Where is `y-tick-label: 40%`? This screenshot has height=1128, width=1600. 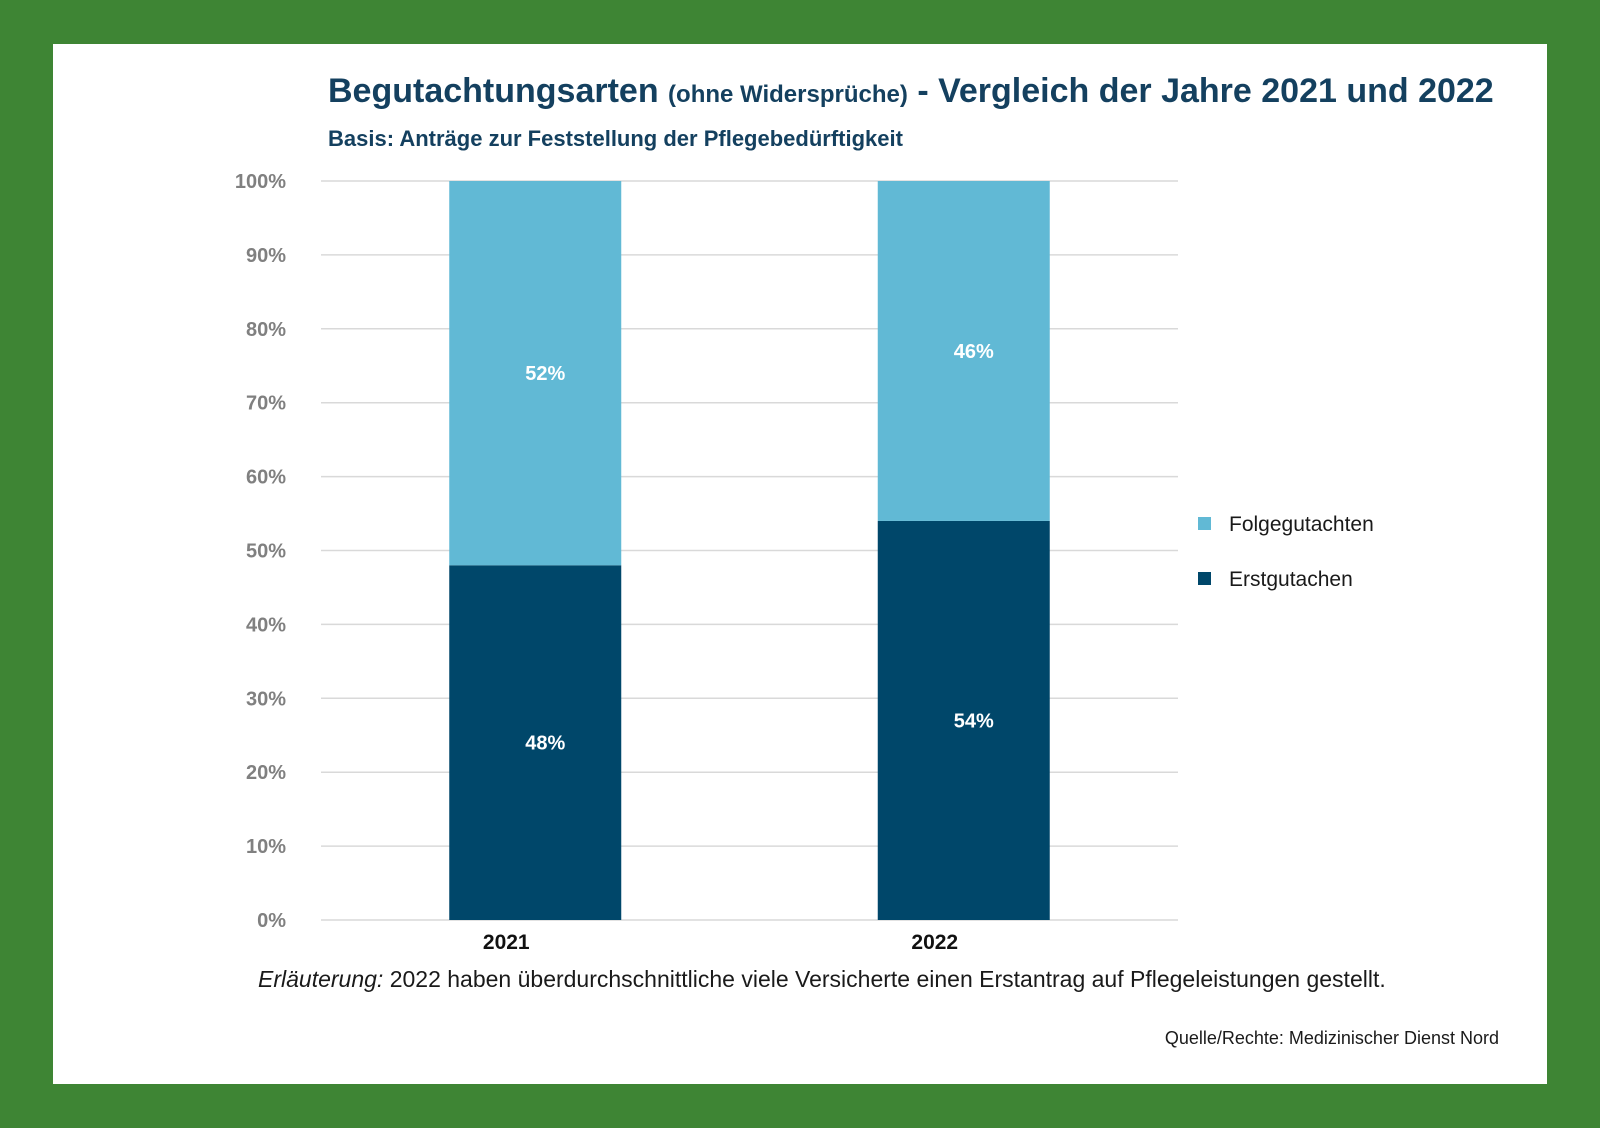
y-tick-label: 40% is located at coordinates (266, 625).